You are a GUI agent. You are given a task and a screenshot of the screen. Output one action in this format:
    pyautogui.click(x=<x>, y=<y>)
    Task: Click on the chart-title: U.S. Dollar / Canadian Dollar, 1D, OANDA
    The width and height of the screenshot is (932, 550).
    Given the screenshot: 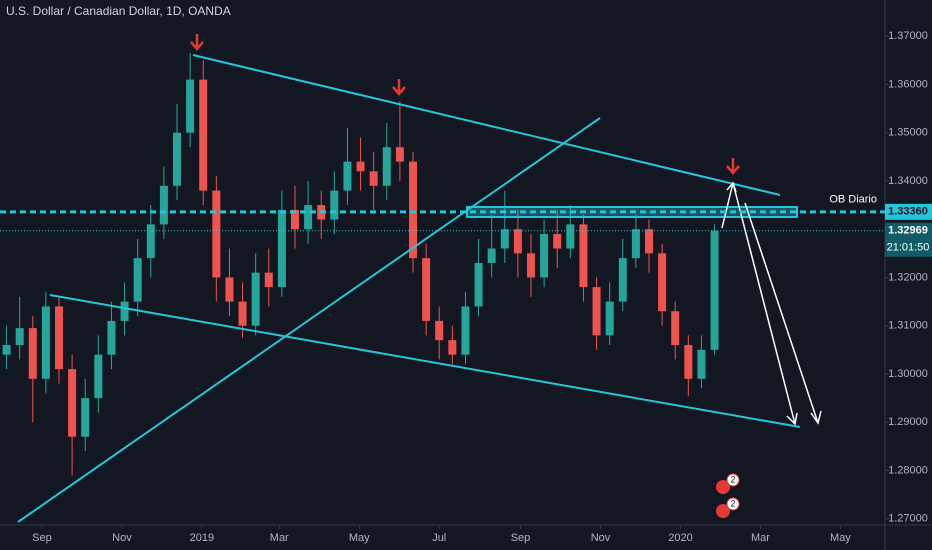 What is the action you would take?
    pyautogui.click(x=118, y=11)
    